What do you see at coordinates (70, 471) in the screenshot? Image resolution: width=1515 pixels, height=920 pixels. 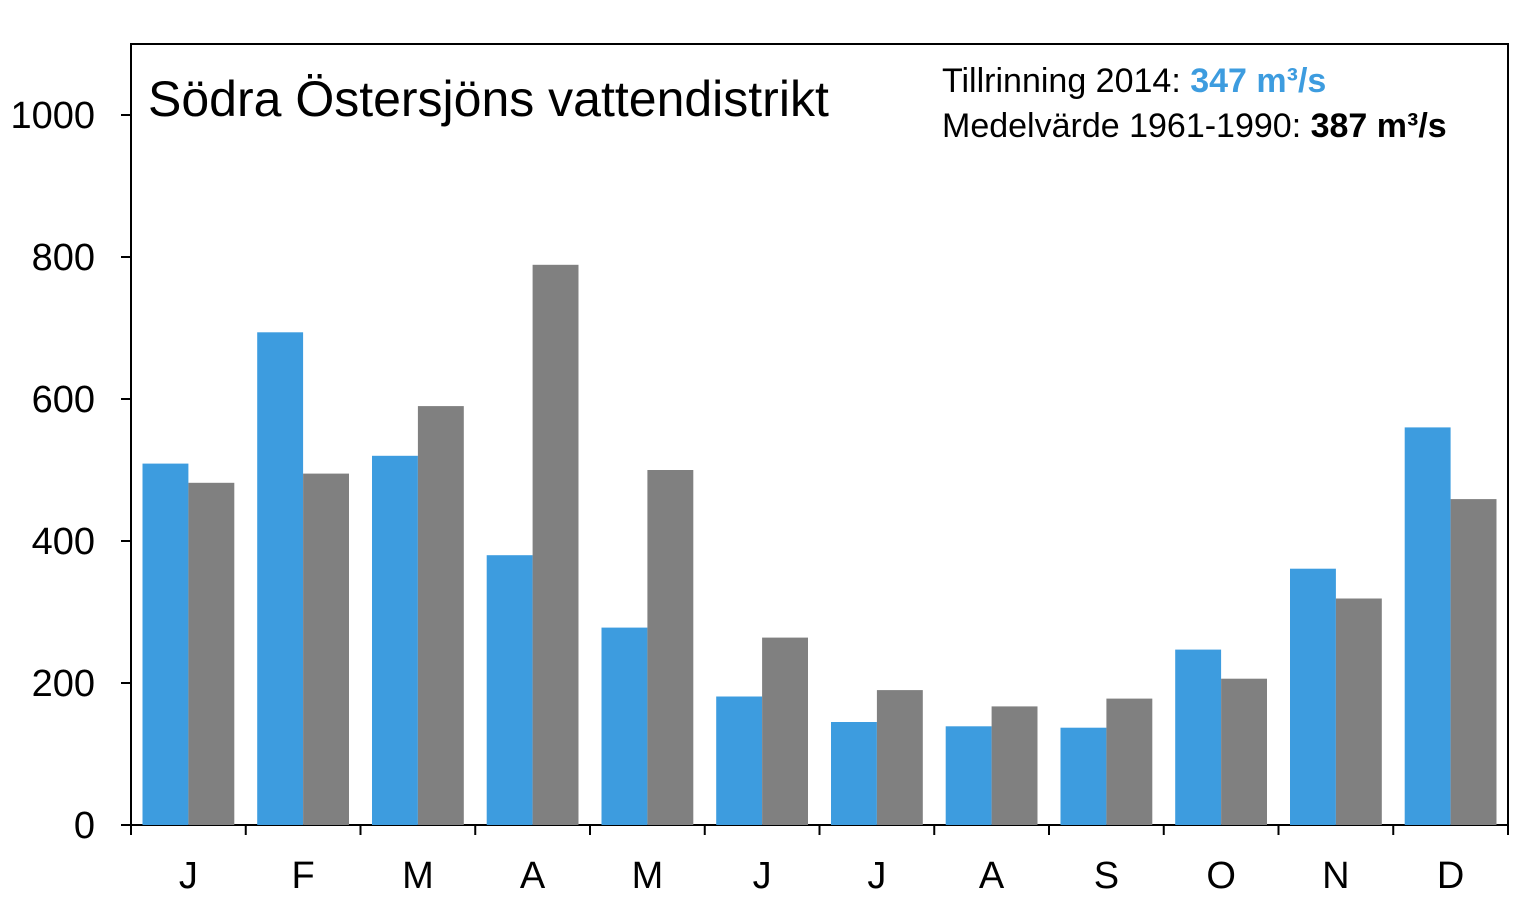 I see `y-axis: 0 200 400 600 800 1000` at bounding box center [70, 471].